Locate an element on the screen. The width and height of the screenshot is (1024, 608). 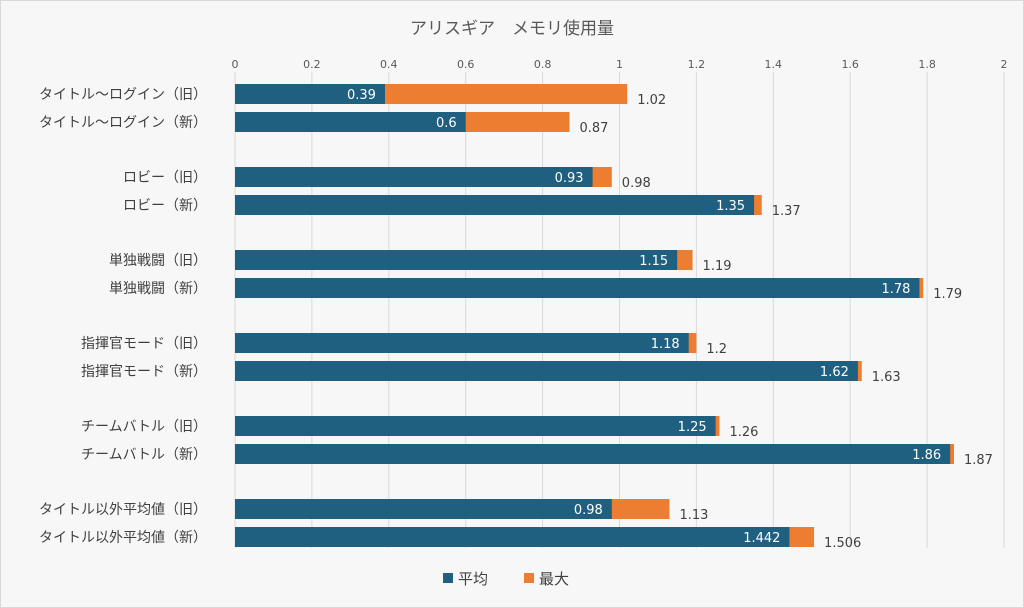
data-label-max: 1.37 is located at coordinates (786, 211).